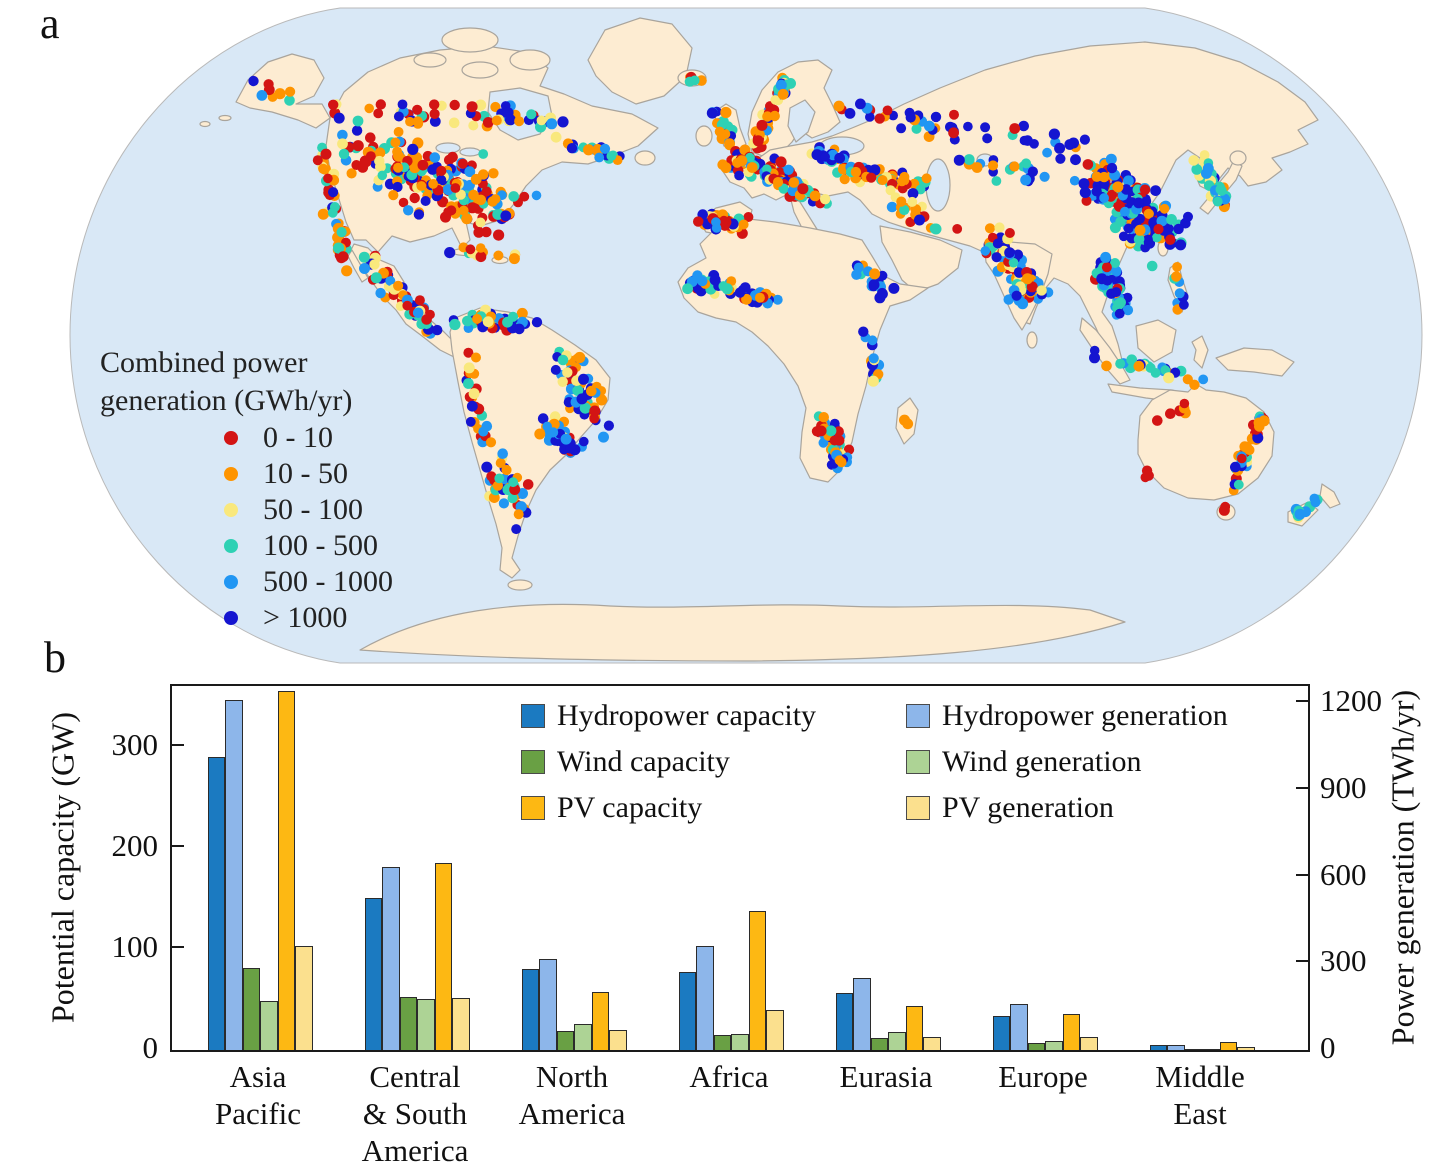 The width and height of the screenshot is (1437, 1174). I want to click on land-arabia, so click(921, 259).